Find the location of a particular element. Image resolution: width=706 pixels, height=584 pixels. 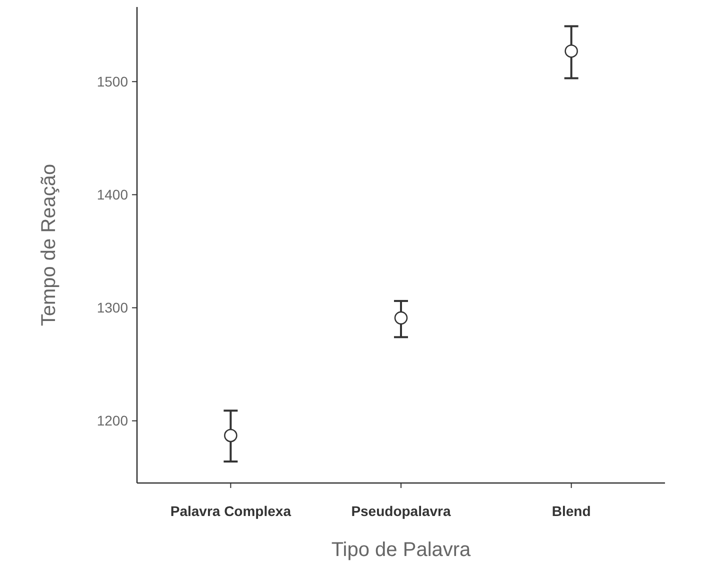

y-tick-label: 1400 is located at coordinates (112, 194).